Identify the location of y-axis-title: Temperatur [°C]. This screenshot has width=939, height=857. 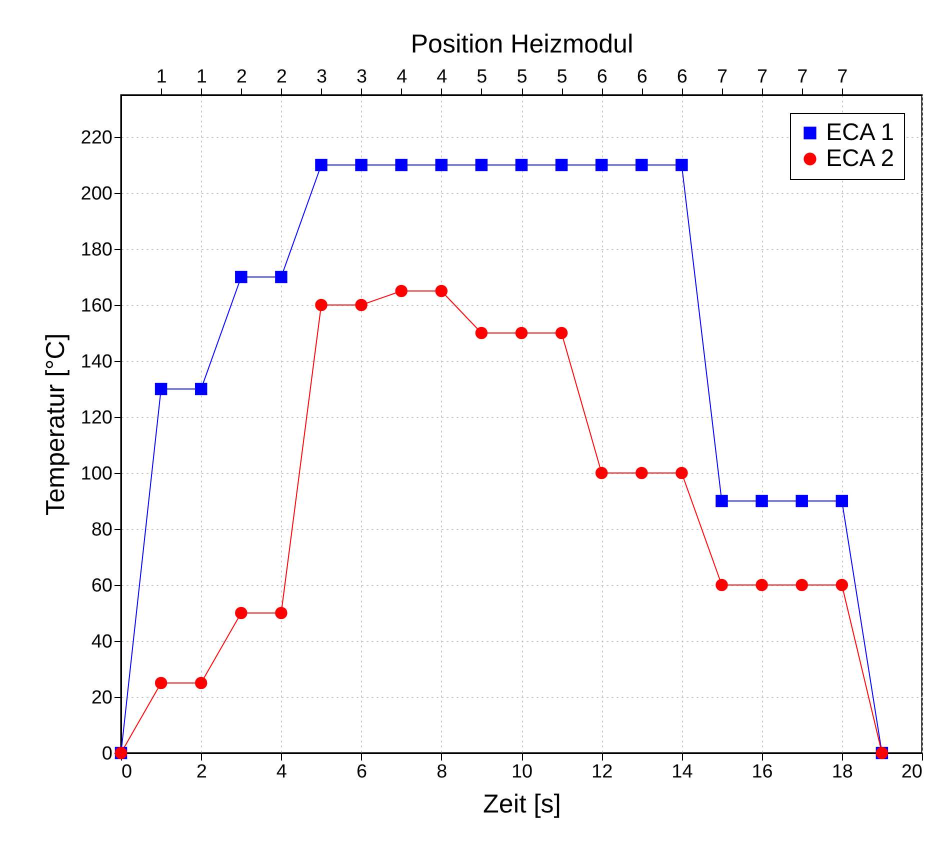
(55, 424).